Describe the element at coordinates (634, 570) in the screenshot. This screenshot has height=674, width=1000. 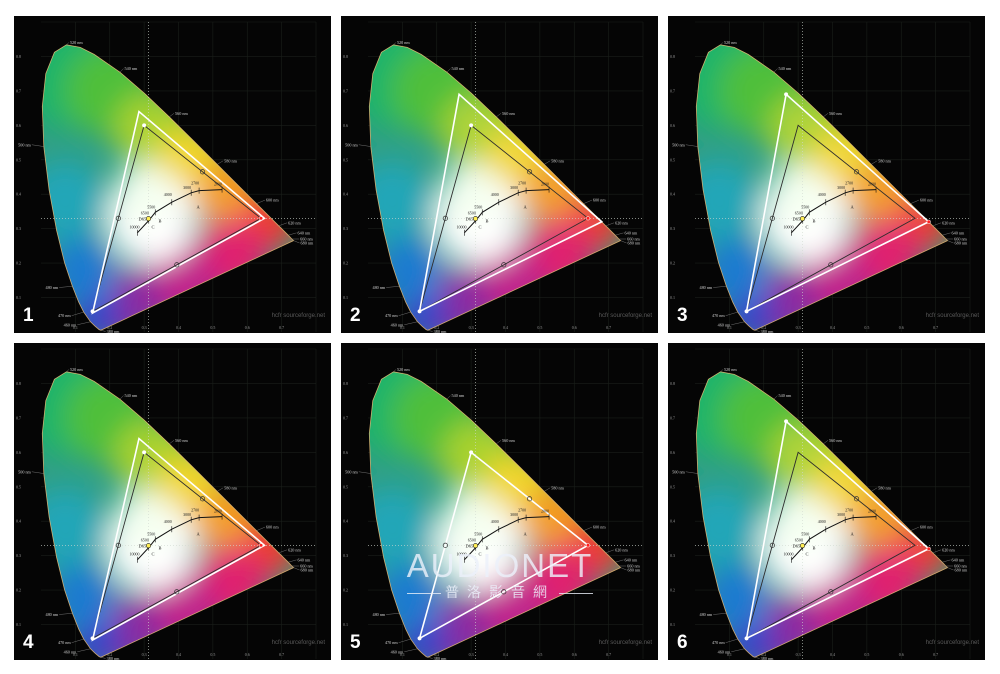
I see `wavelength-label: 680 nm` at that location.